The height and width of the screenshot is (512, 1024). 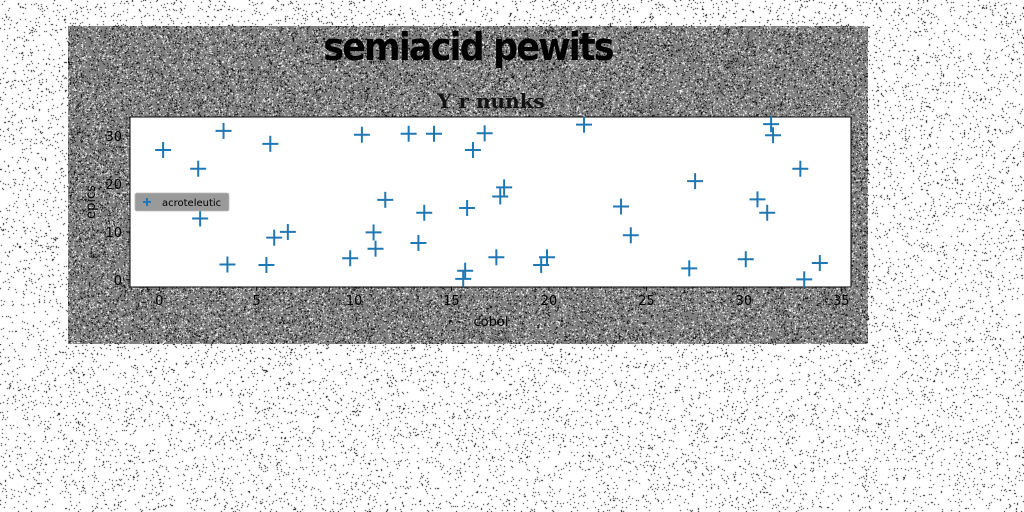 I want to click on x-tick-label: 35, so click(x=841, y=301).